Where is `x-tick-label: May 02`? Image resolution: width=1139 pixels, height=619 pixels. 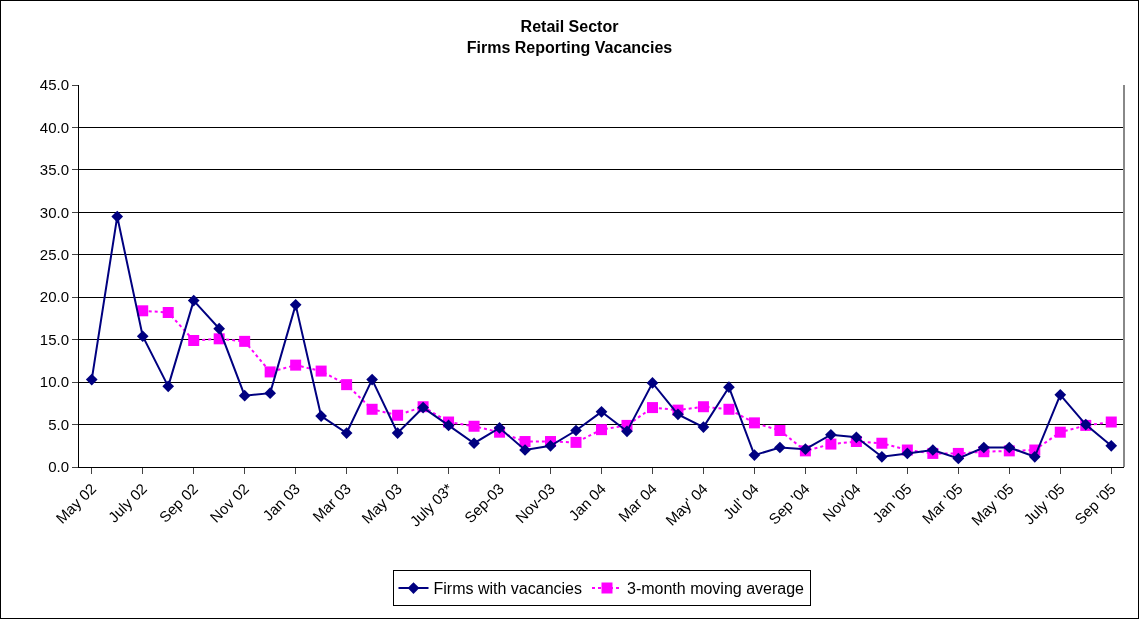
x-tick-label: May 02 is located at coordinates (76, 503).